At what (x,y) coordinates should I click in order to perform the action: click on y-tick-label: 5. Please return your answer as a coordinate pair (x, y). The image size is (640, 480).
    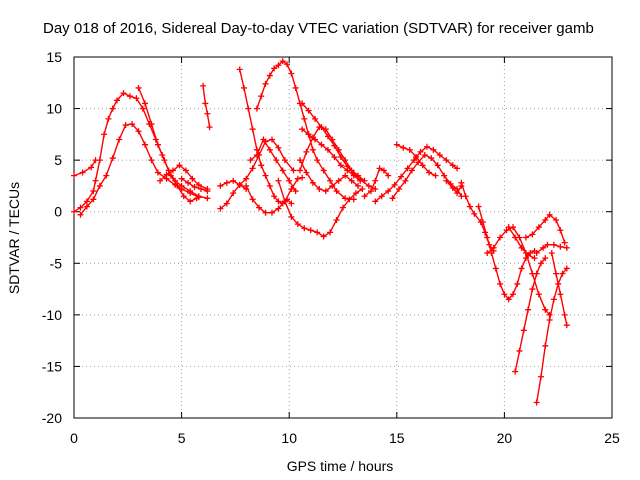
    Looking at the image, I should click on (58, 160).